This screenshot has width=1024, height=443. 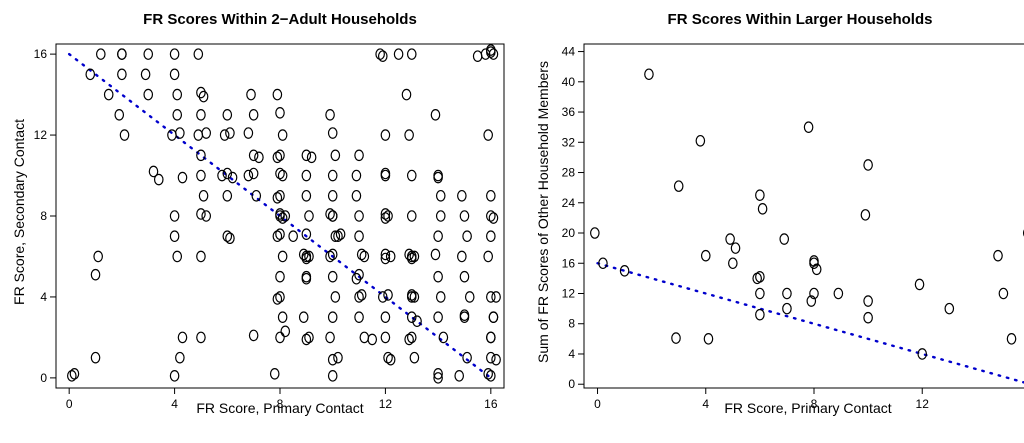 I want to click on right-x-tick-label: 0, so click(x=597, y=404).